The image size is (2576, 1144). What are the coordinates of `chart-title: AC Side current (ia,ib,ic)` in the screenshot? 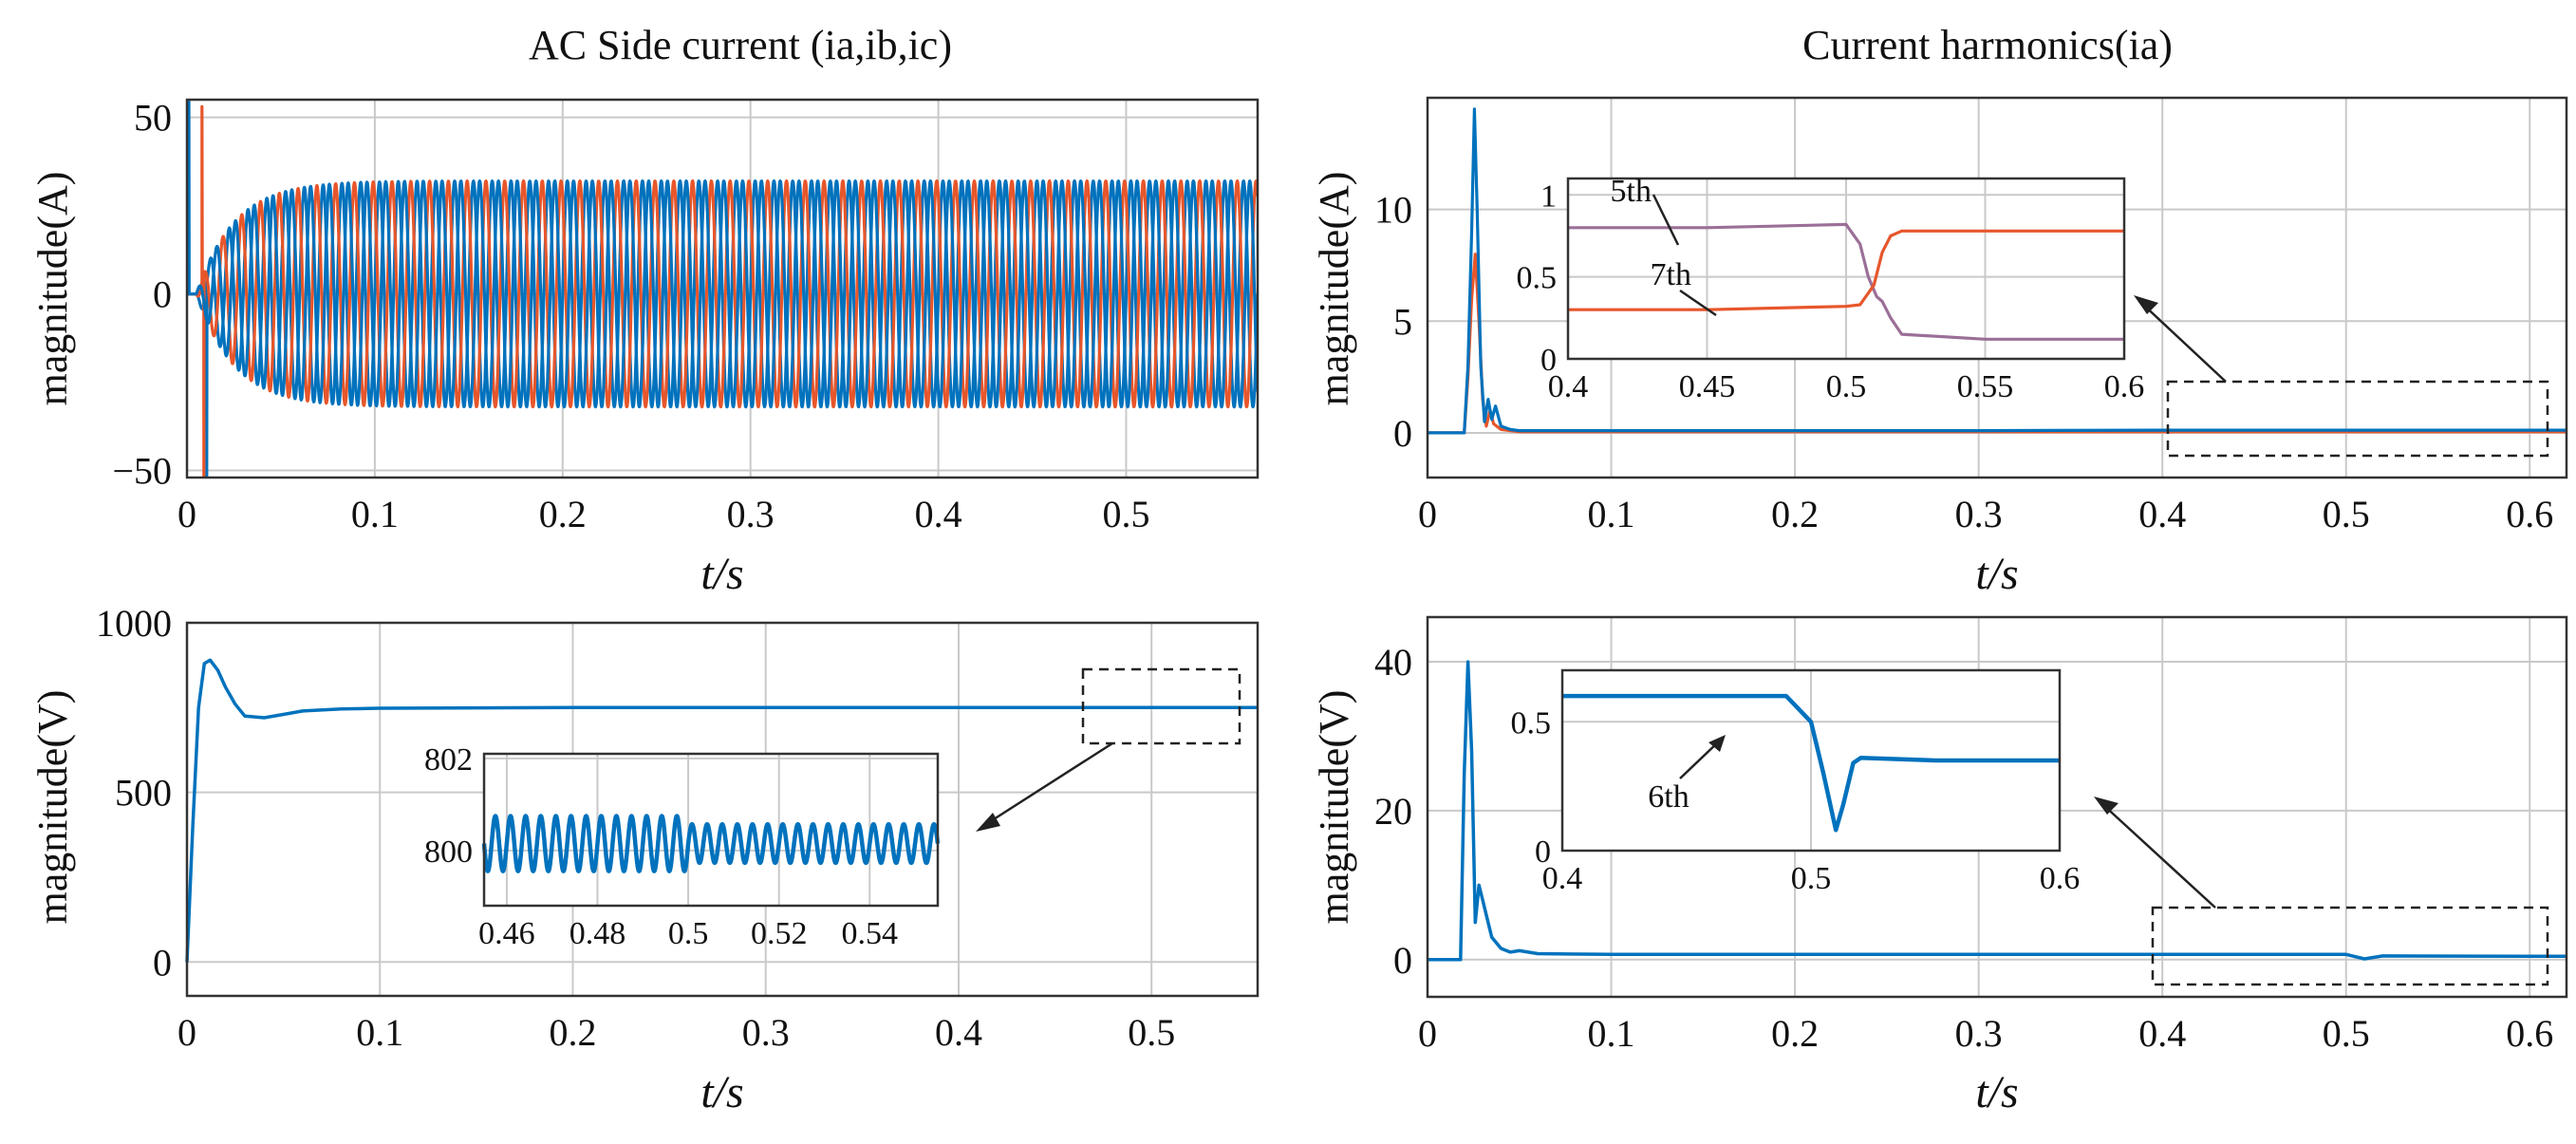 It's located at (740, 45).